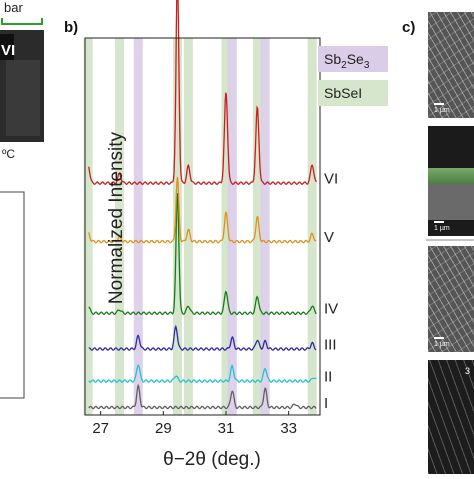 The image size is (474, 479). What do you see at coordinates (328, 376) in the screenshot?
I see `series-label-II: II` at bounding box center [328, 376].